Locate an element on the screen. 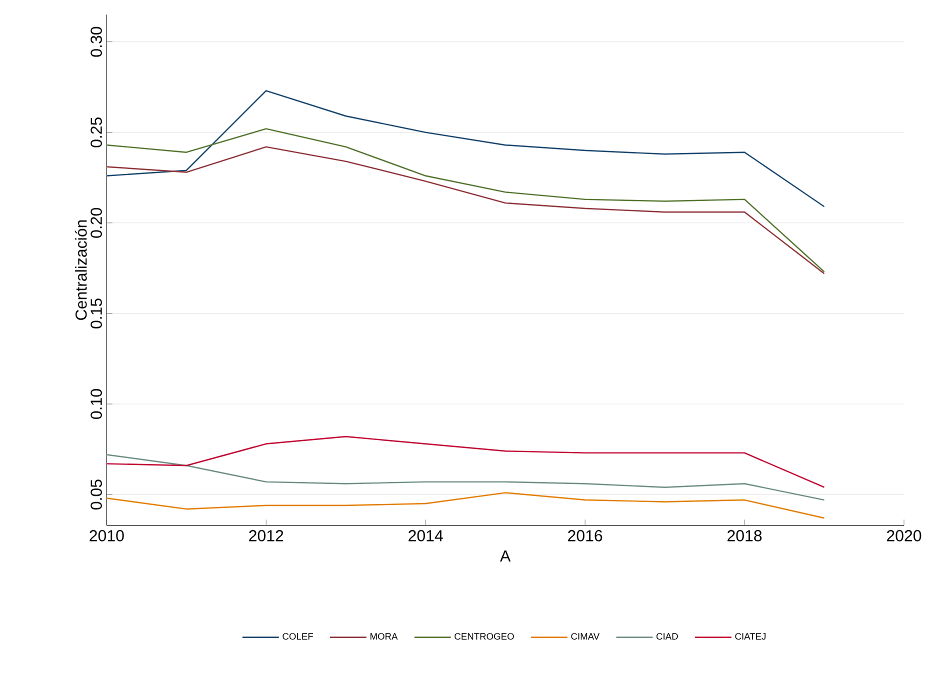  y-tick-label: 0.30 is located at coordinates (96, 42).